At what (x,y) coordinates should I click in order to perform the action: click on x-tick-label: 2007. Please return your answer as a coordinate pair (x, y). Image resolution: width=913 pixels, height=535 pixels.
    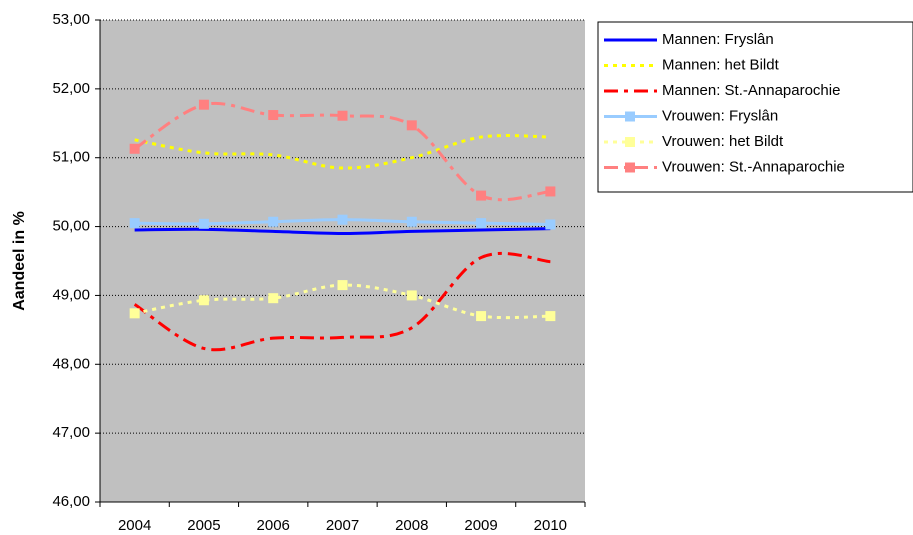
    Looking at the image, I should click on (342, 525).